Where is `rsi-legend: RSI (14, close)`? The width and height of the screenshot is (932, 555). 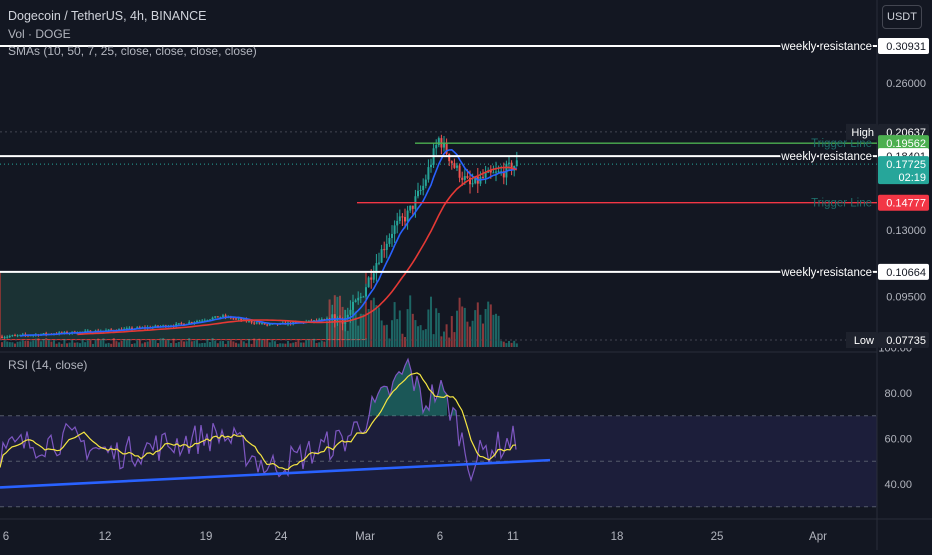
rsi-legend: RSI (14, close) is located at coordinates (48, 365).